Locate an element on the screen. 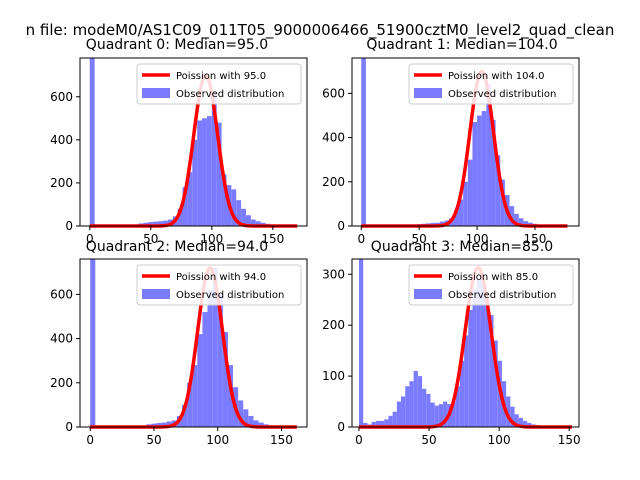  y-tick-label: 100 is located at coordinates (333, 376).